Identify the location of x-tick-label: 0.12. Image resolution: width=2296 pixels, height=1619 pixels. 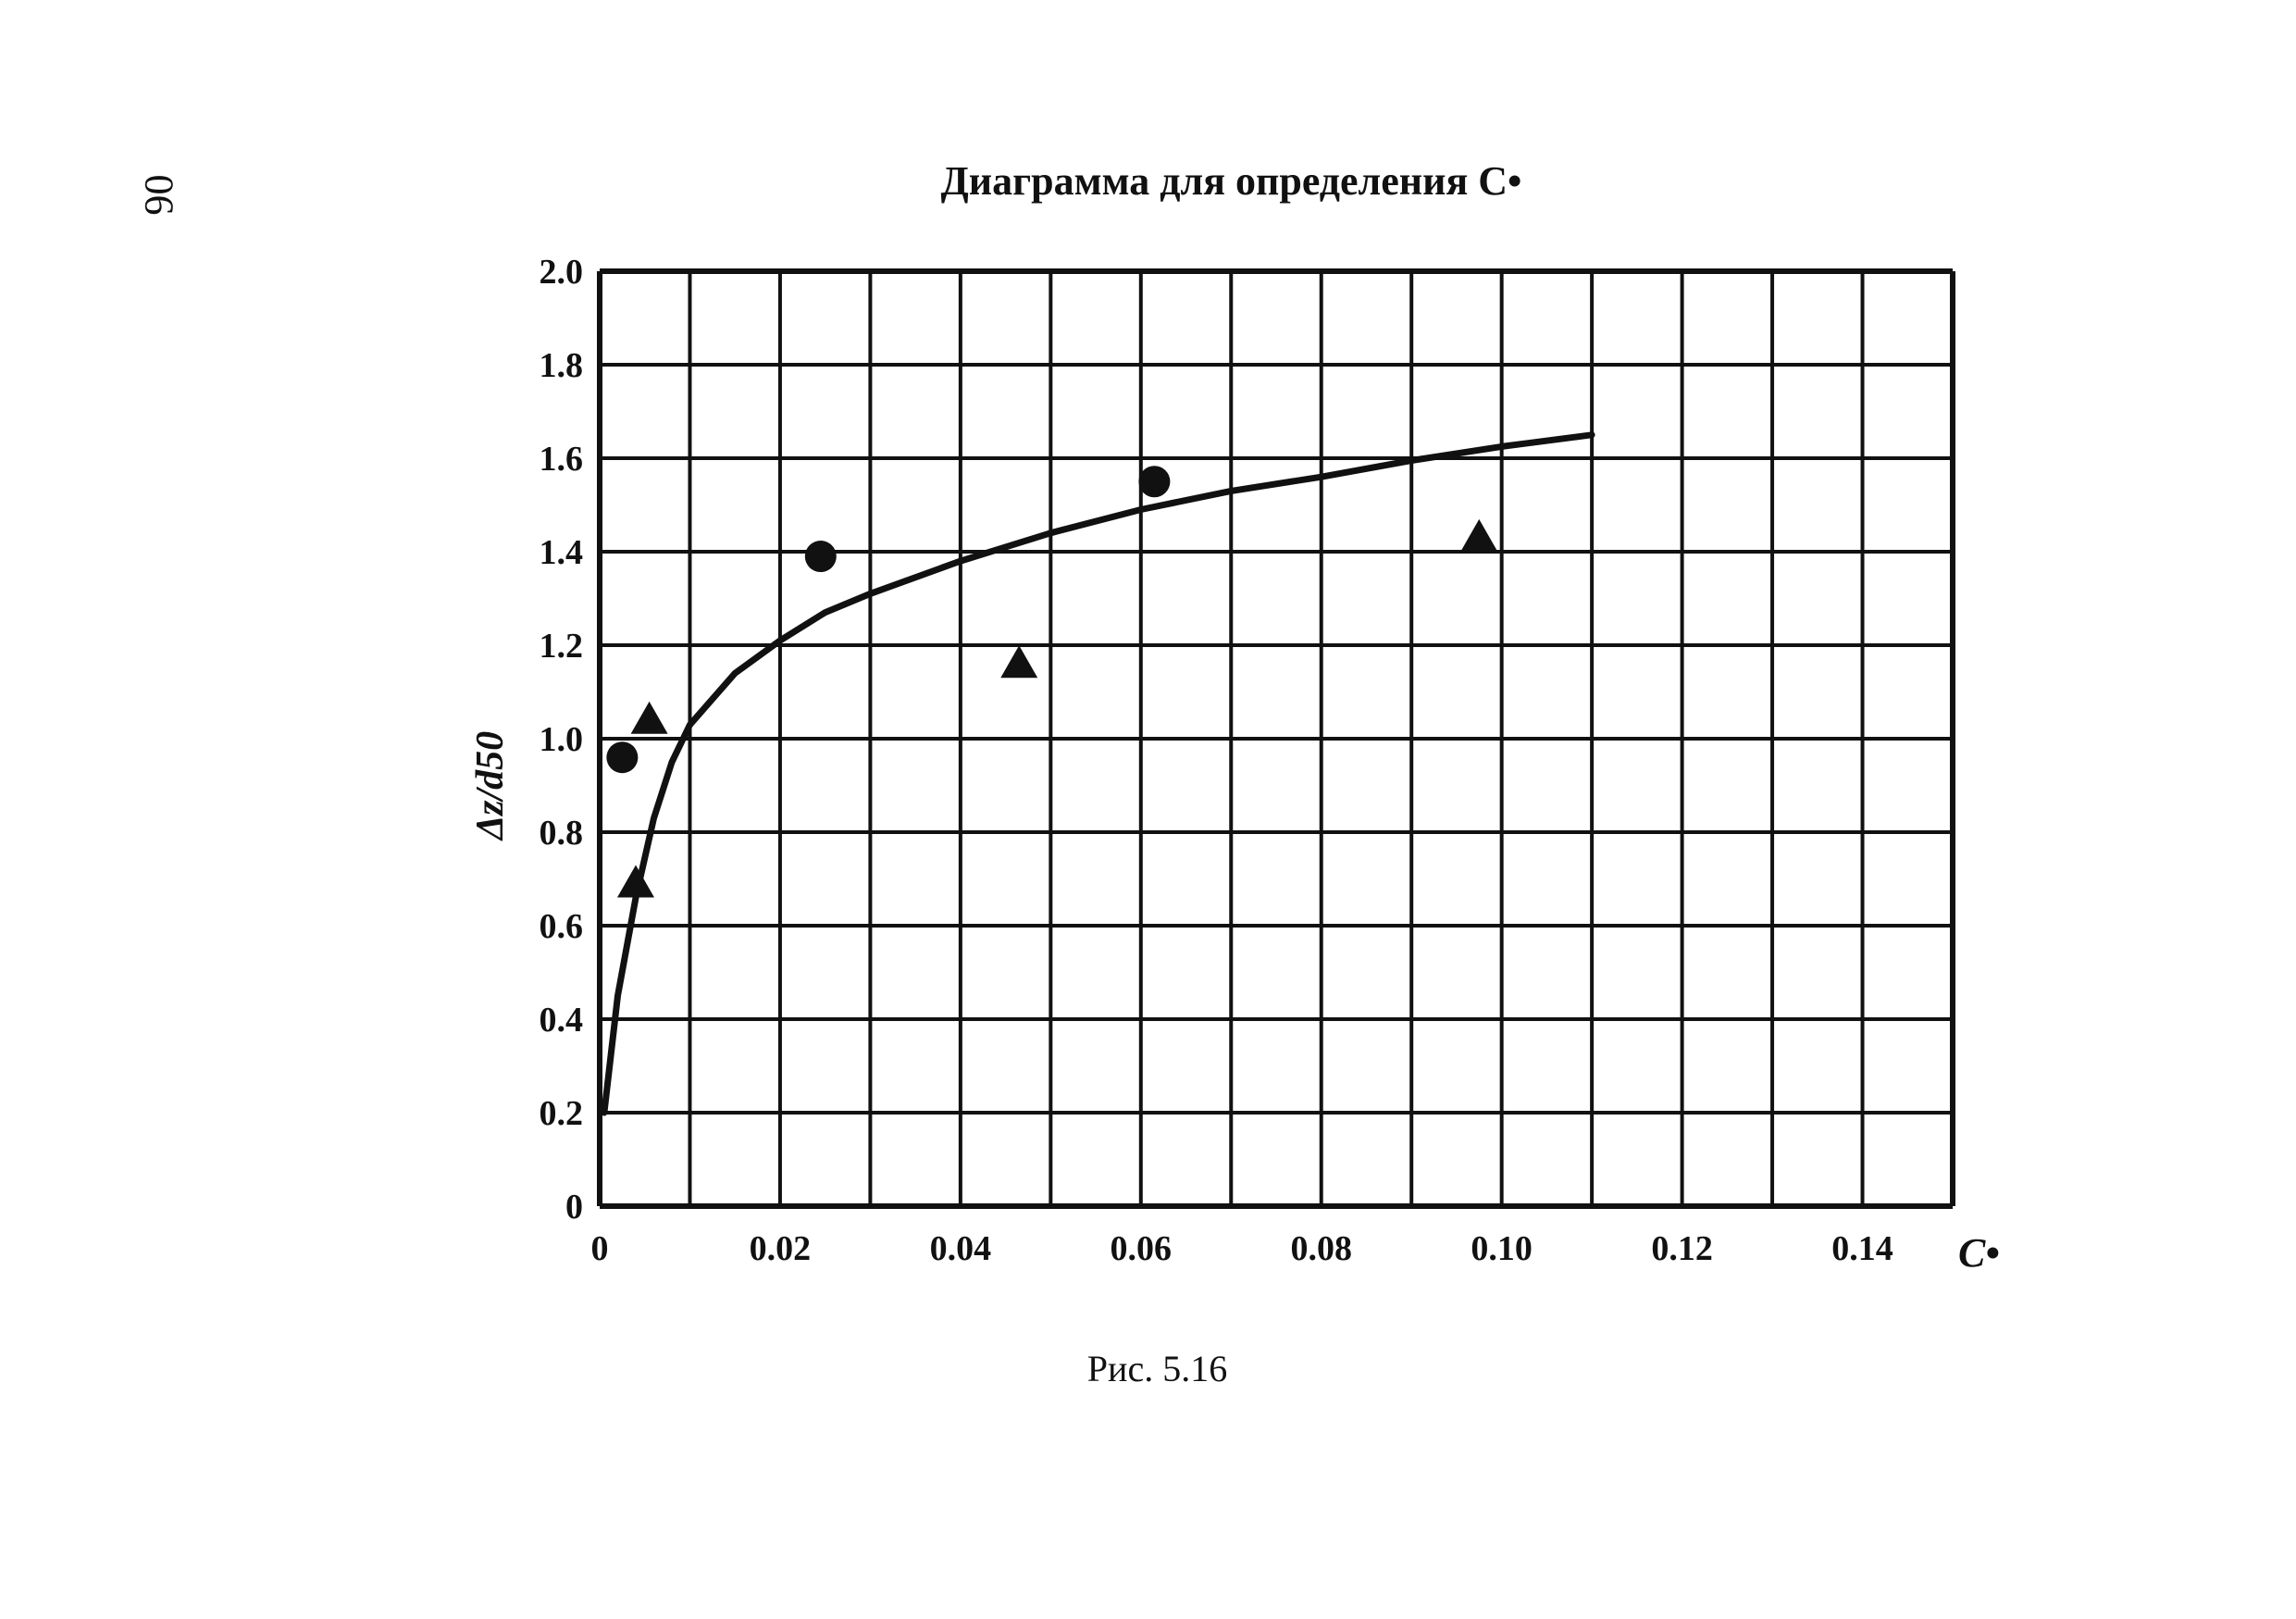
(1682, 1249).